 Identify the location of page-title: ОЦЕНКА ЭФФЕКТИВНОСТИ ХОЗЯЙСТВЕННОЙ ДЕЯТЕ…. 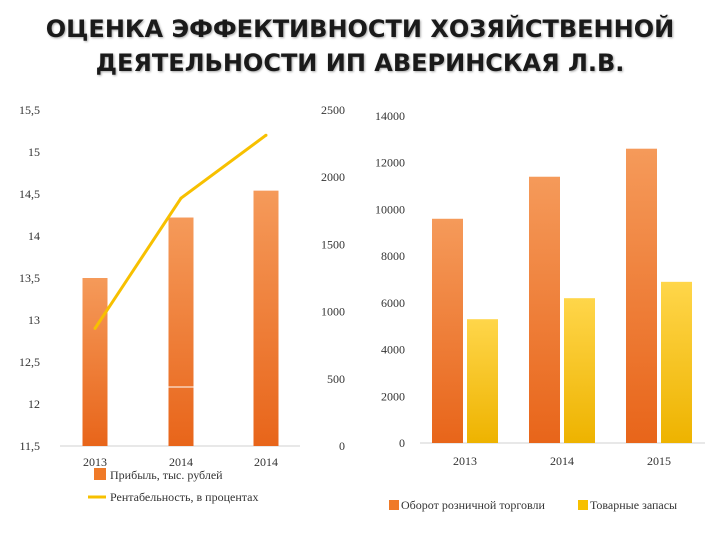
(360, 46).